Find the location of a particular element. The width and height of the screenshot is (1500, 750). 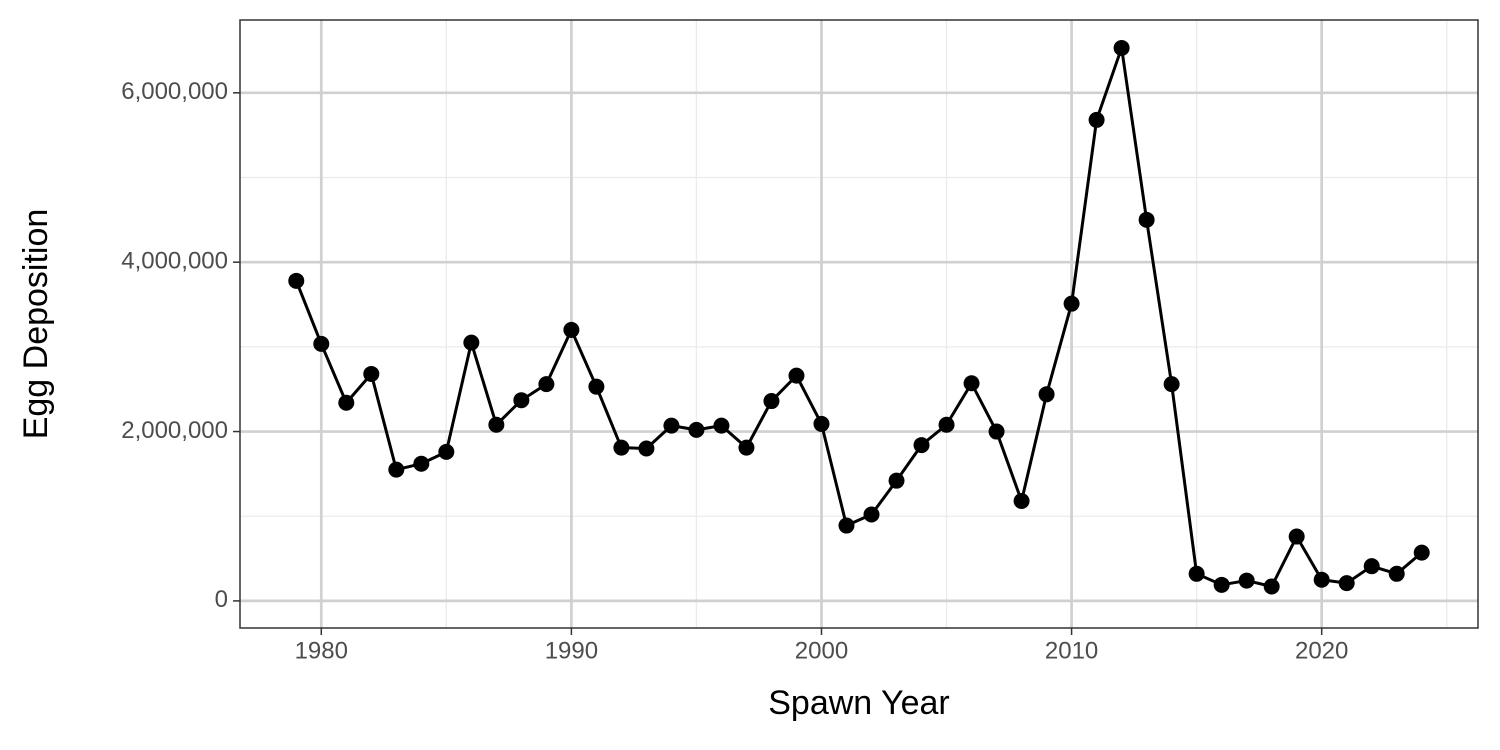

y-tick-label: 6,000,000 is located at coordinates (174, 91).